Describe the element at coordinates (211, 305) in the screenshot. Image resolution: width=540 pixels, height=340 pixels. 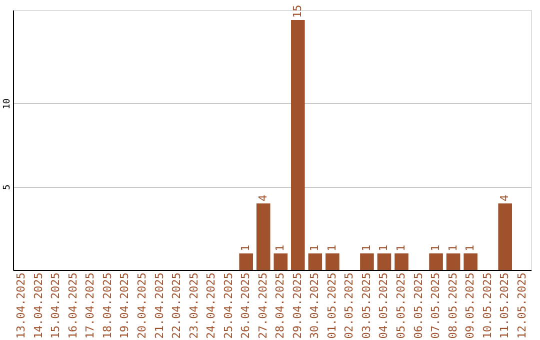
I see `x-tick-label: 24.04.2025` at that location.